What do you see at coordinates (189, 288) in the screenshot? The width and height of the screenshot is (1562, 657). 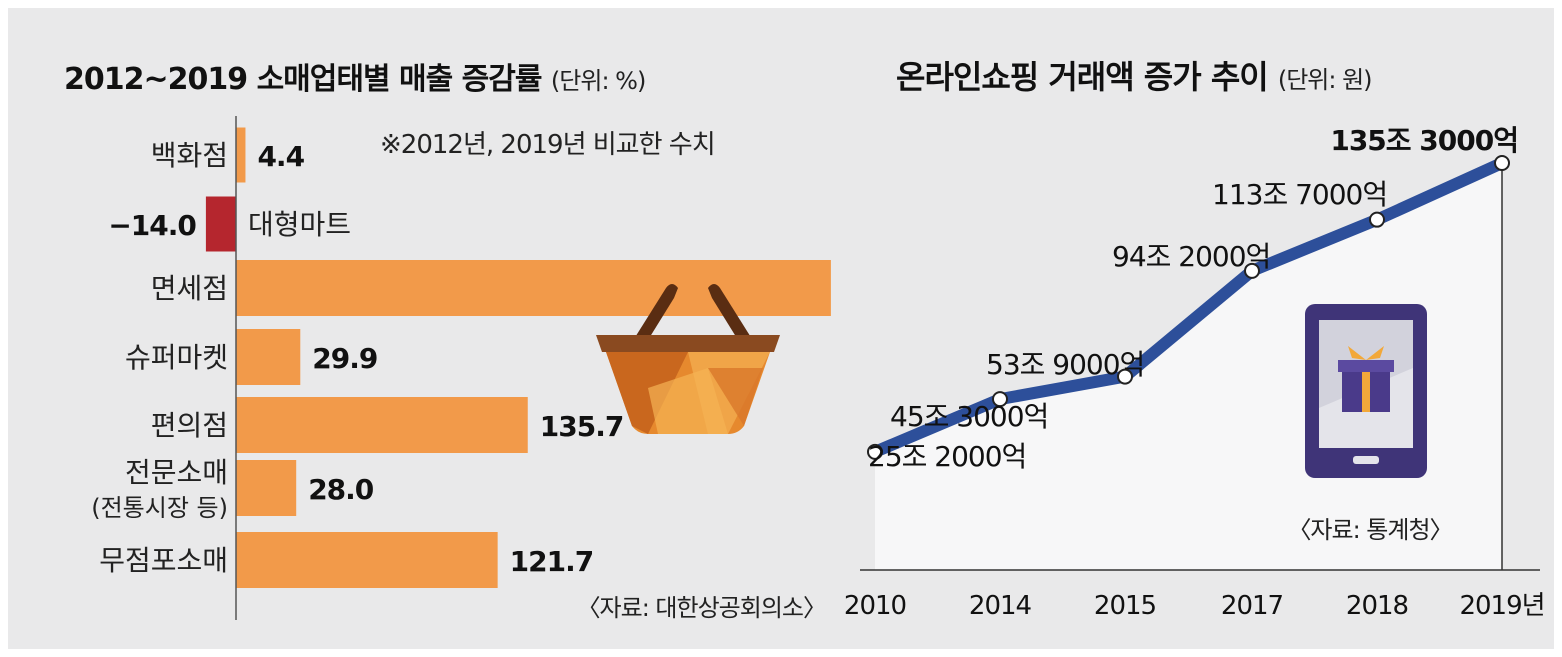 I see `category-label-2: 면세점` at bounding box center [189, 288].